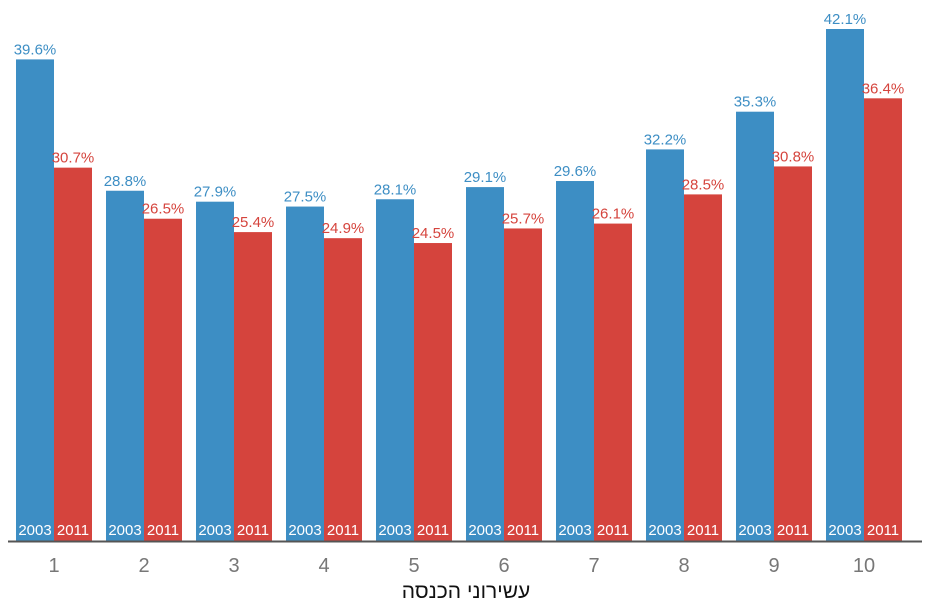  What do you see at coordinates (35, 49) in the screenshot?
I see `value-label-2003-decile-1: 39.6%` at bounding box center [35, 49].